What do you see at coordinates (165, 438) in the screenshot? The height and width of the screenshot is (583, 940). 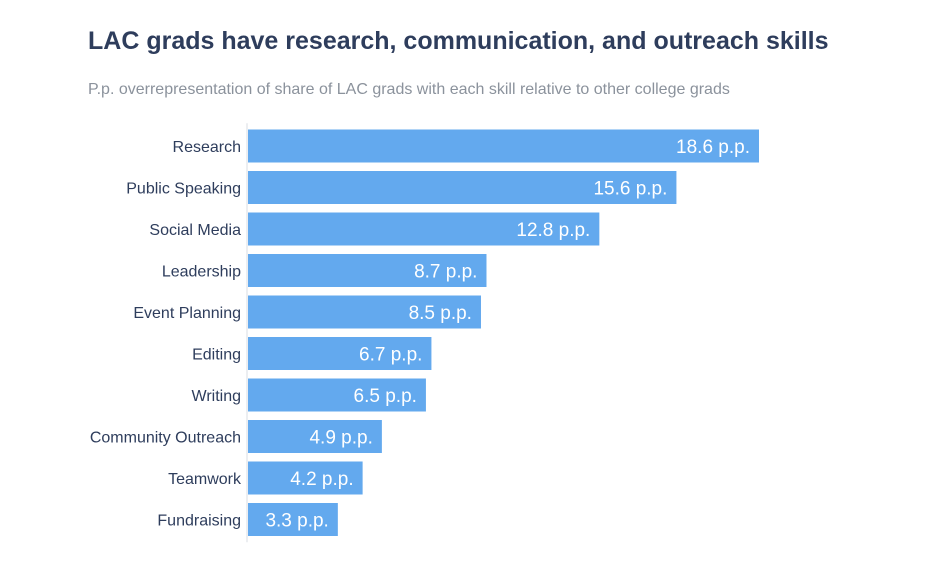 I see `category-label: Community Outreach` at bounding box center [165, 438].